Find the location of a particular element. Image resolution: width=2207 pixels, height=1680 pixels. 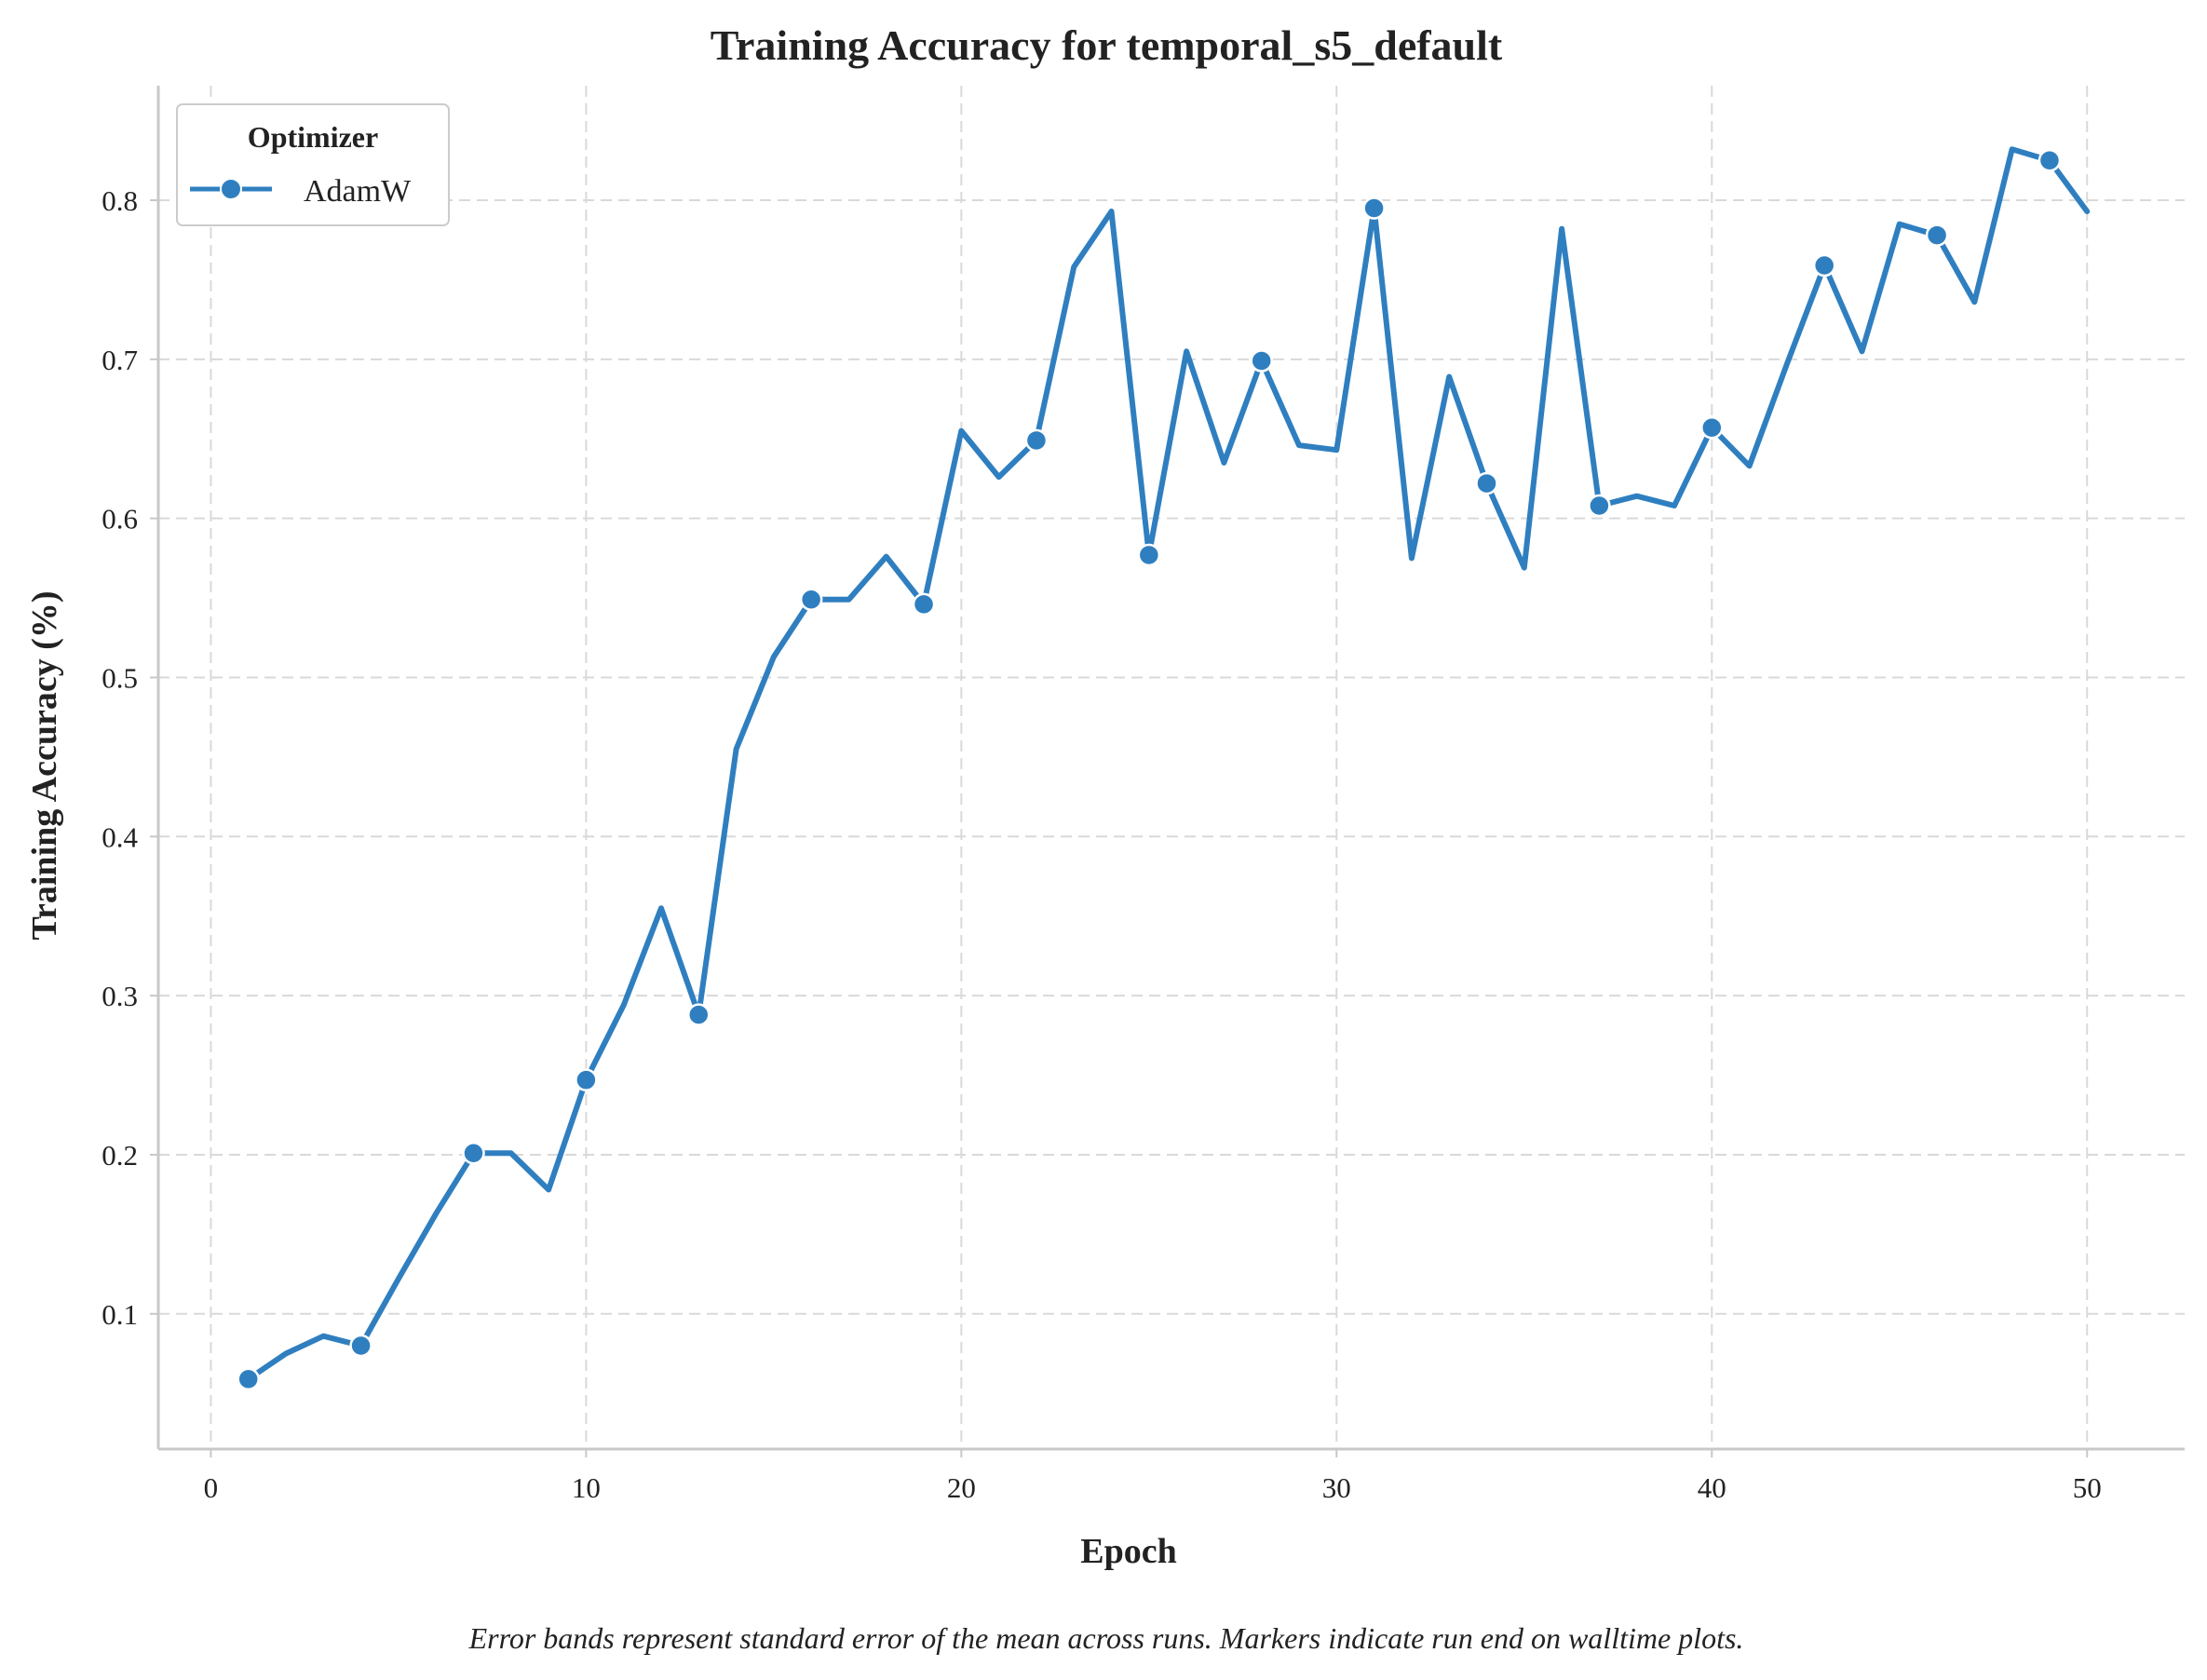

y-tick-label-3: 0.4 is located at coordinates (120, 836).